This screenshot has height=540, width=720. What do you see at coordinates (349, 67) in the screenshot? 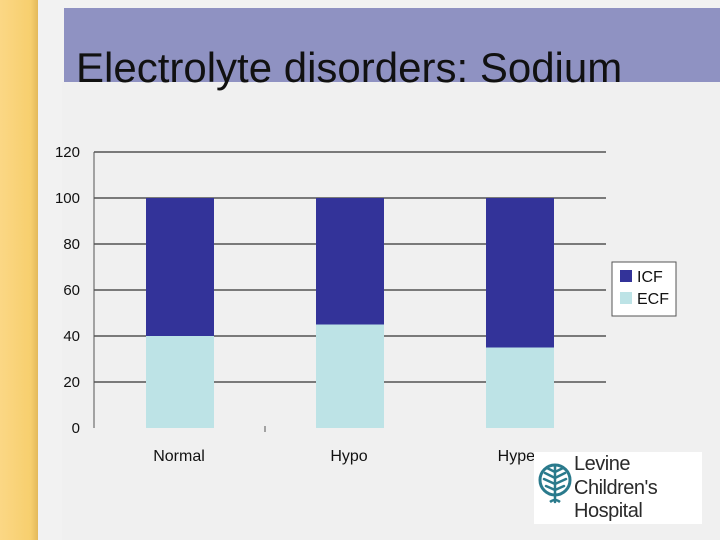
I see `slide-title: Electrolyte disorders: Sodium` at bounding box center [349, 67].